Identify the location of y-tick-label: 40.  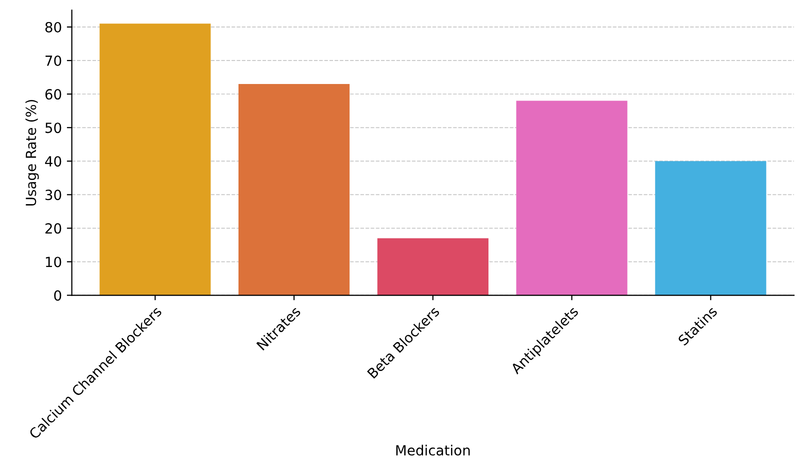
(53, 161).